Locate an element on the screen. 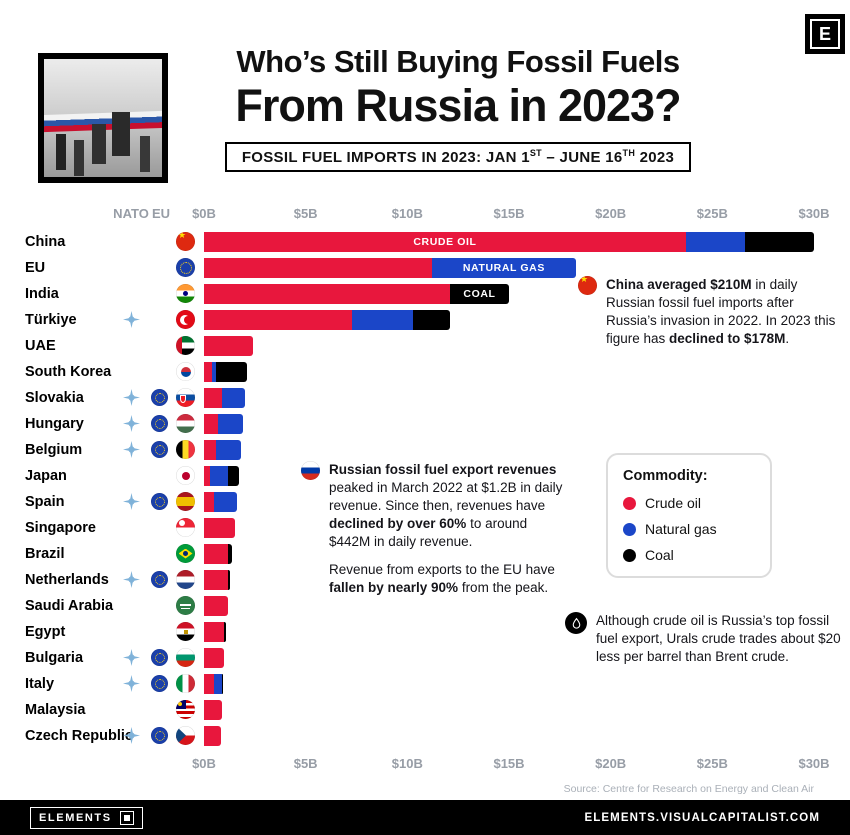  flag-icon-south-korea is located at coordinates (185, 371).